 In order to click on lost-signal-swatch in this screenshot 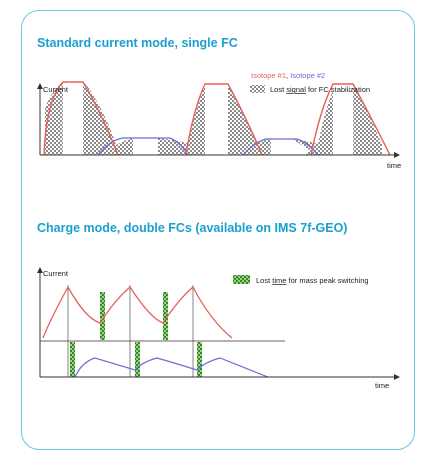, I will do `click(257, 89)`.